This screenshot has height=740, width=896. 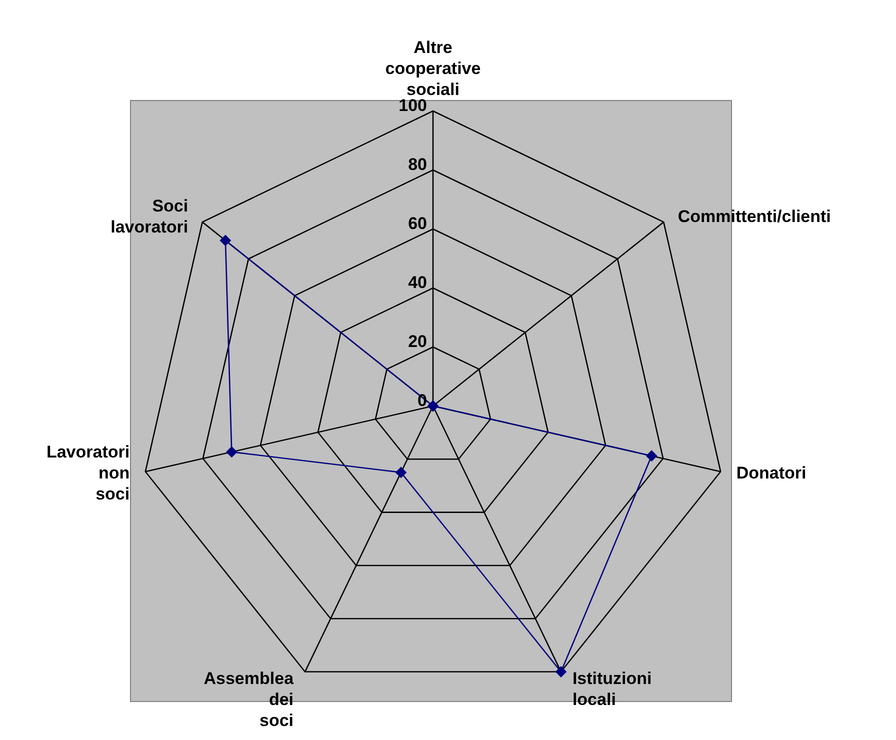 I want to click on spoke-label: Soci lavoratori, so click(x=149, y=216).